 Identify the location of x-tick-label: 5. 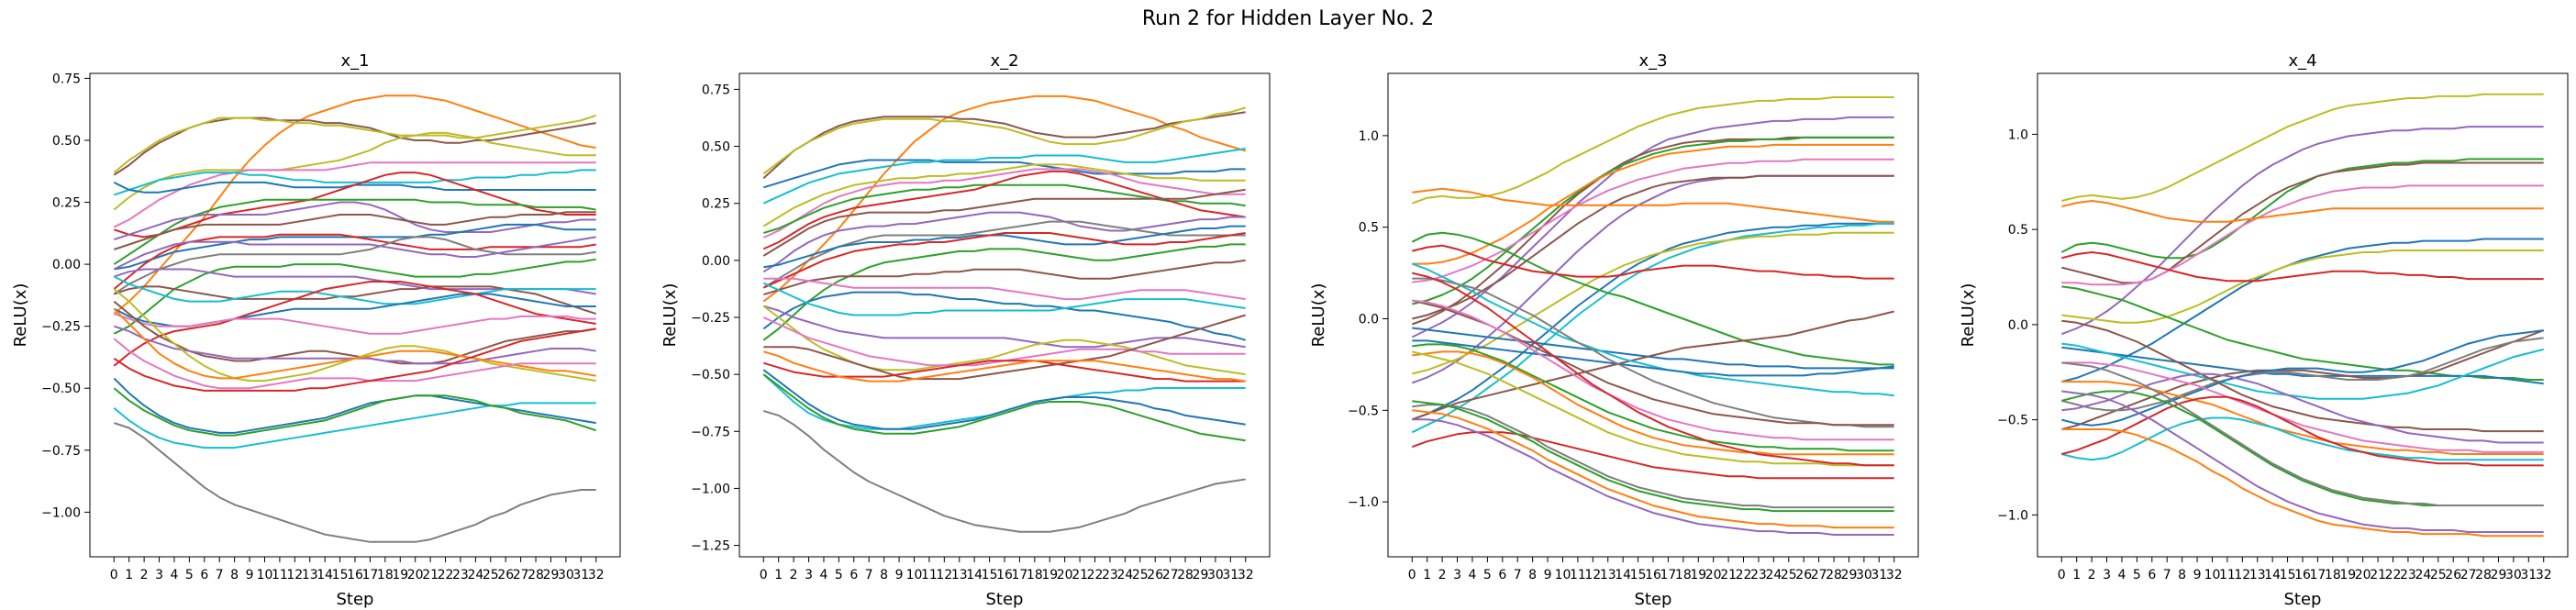
(2137, 575).